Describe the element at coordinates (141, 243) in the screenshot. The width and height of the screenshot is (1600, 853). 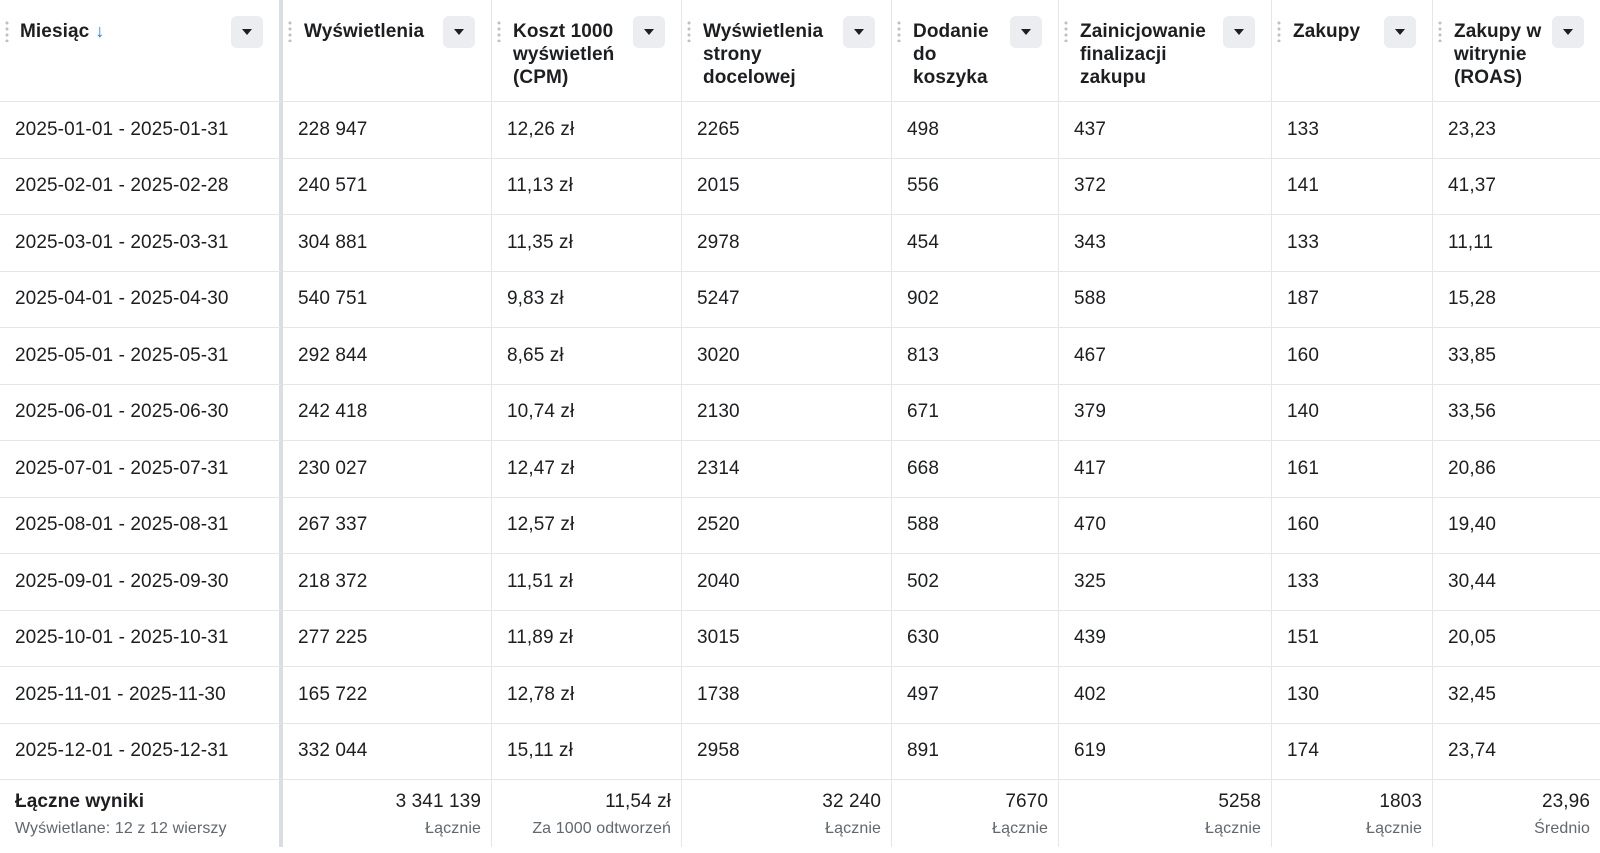
I see `table-row-month-cell: 2025-03-01 - 2025-03-31` at that location.